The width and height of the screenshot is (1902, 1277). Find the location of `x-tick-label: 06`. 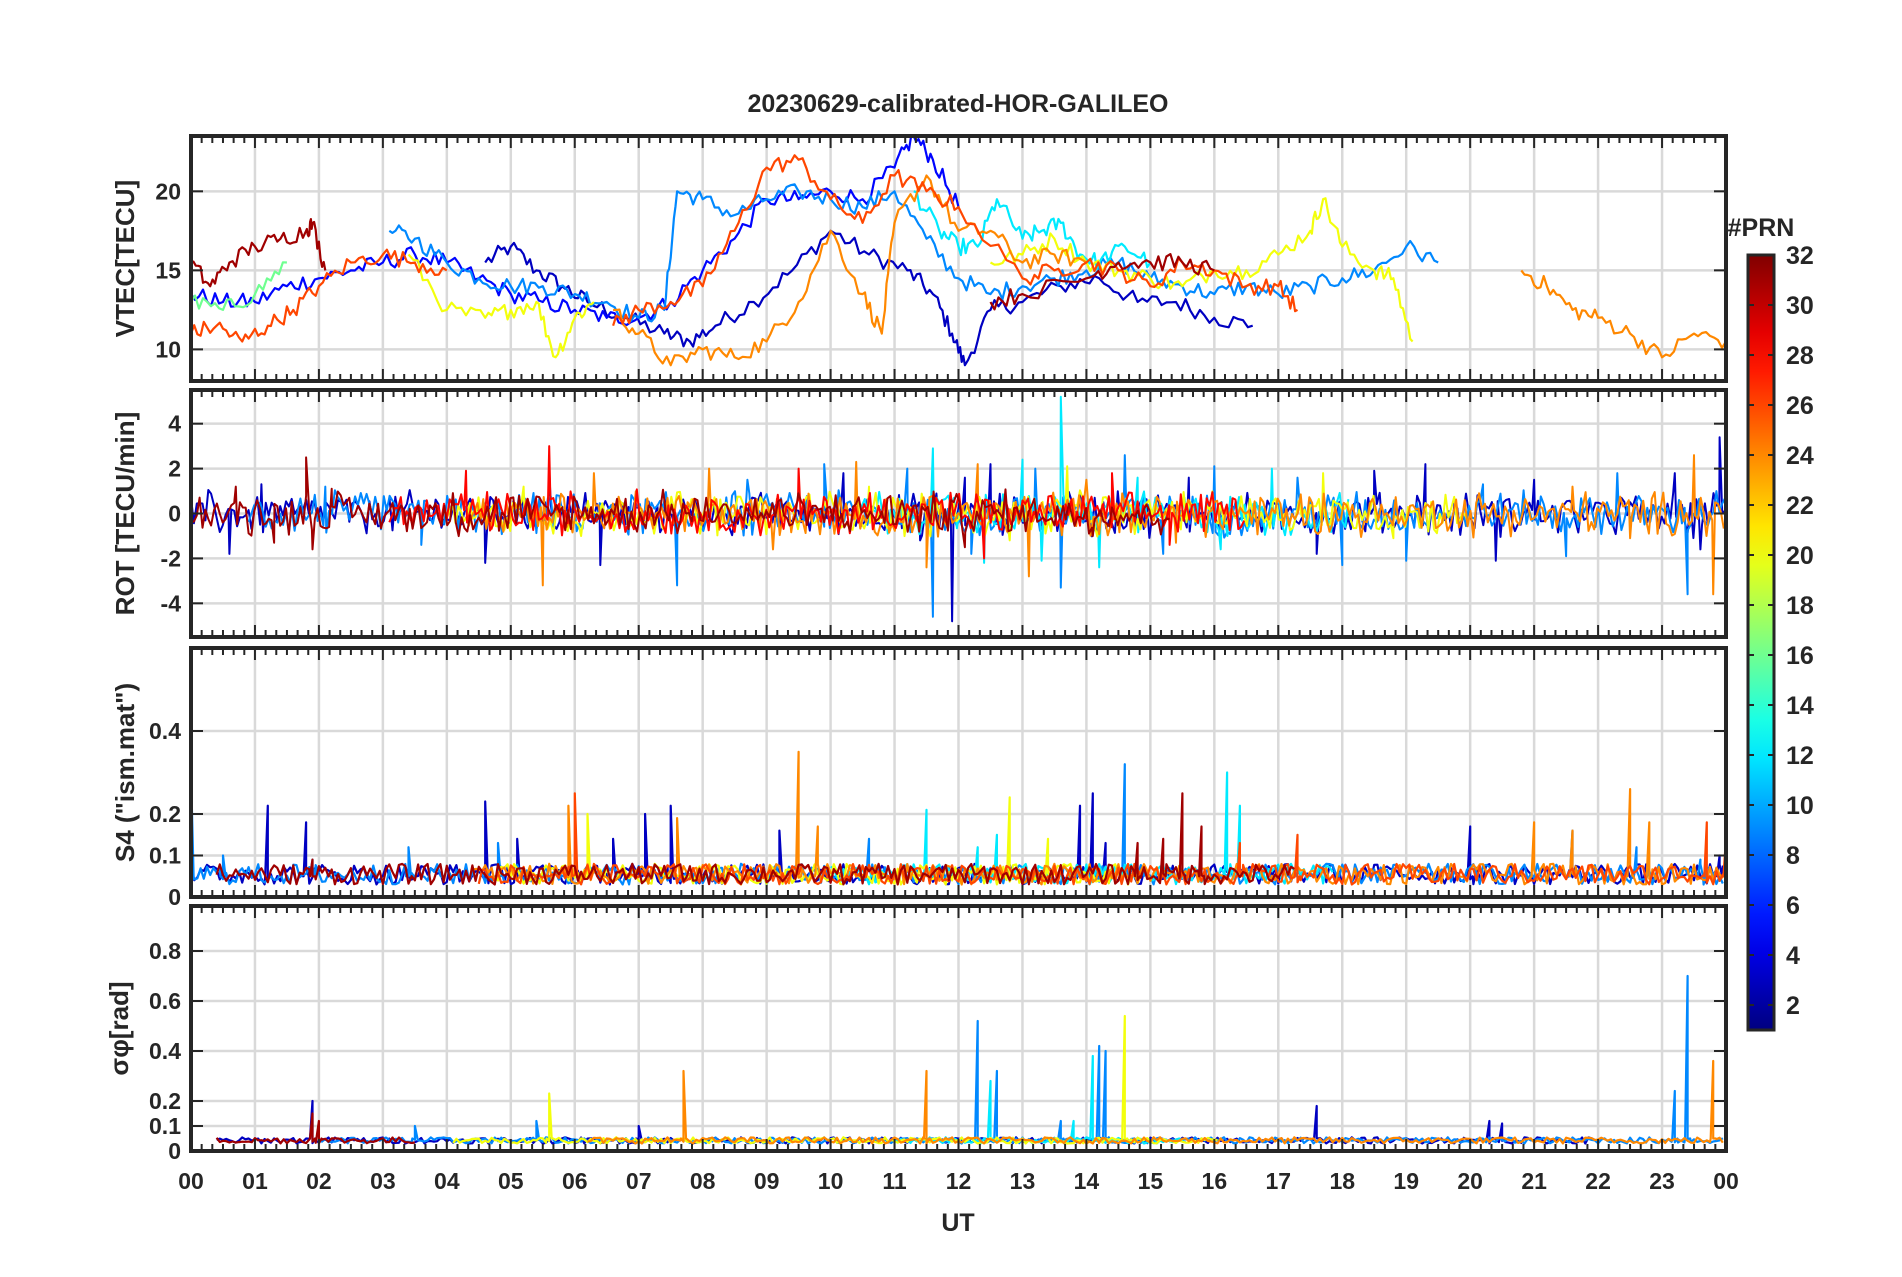

x-tick-label: 06 is located at coordinates (575, 1181).